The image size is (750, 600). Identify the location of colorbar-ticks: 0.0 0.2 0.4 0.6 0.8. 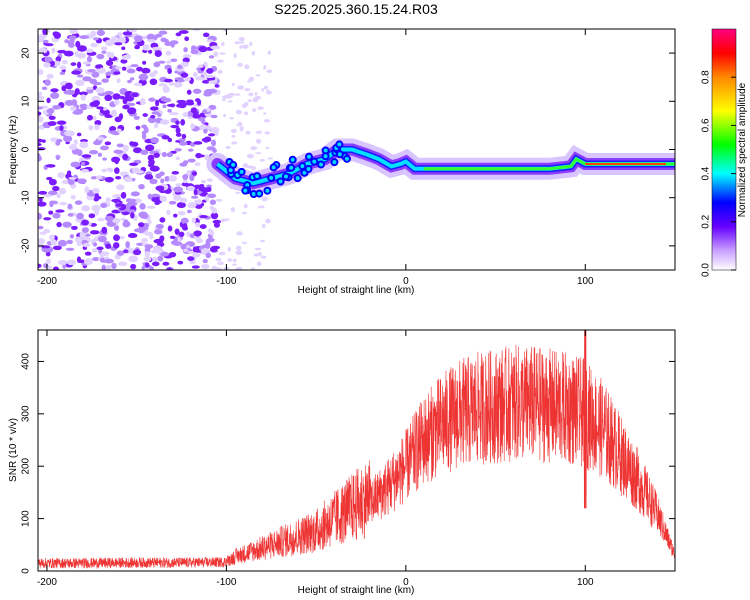
(718, 173).